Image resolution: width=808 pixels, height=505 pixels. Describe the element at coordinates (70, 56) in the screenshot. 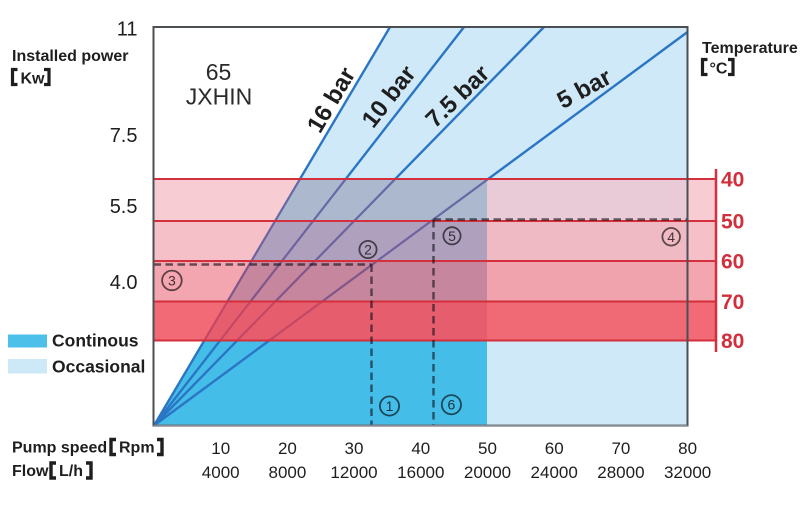

I see `svg-text: Installed power` at that location.